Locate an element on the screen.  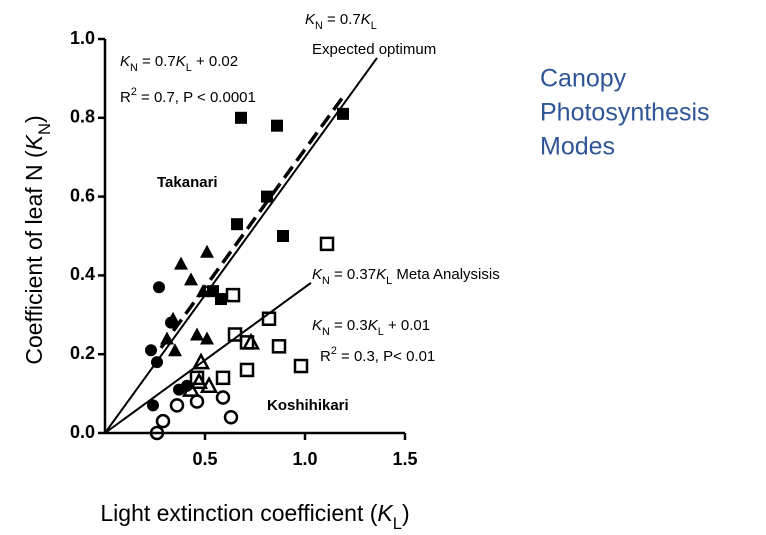
annotation: KN = 0.3KL + 0.01 is located at coordinates (371, 327).